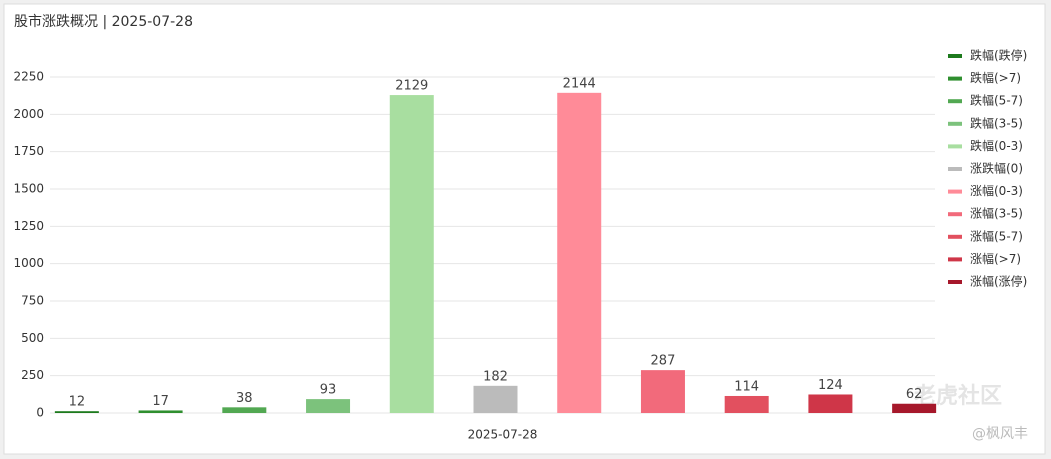  What do you see at coordinates (103, 21) in the screenshot?
I see `chart-title: 股市涨跌概况 | 2025-07-28` at bounding box center [103, 21].